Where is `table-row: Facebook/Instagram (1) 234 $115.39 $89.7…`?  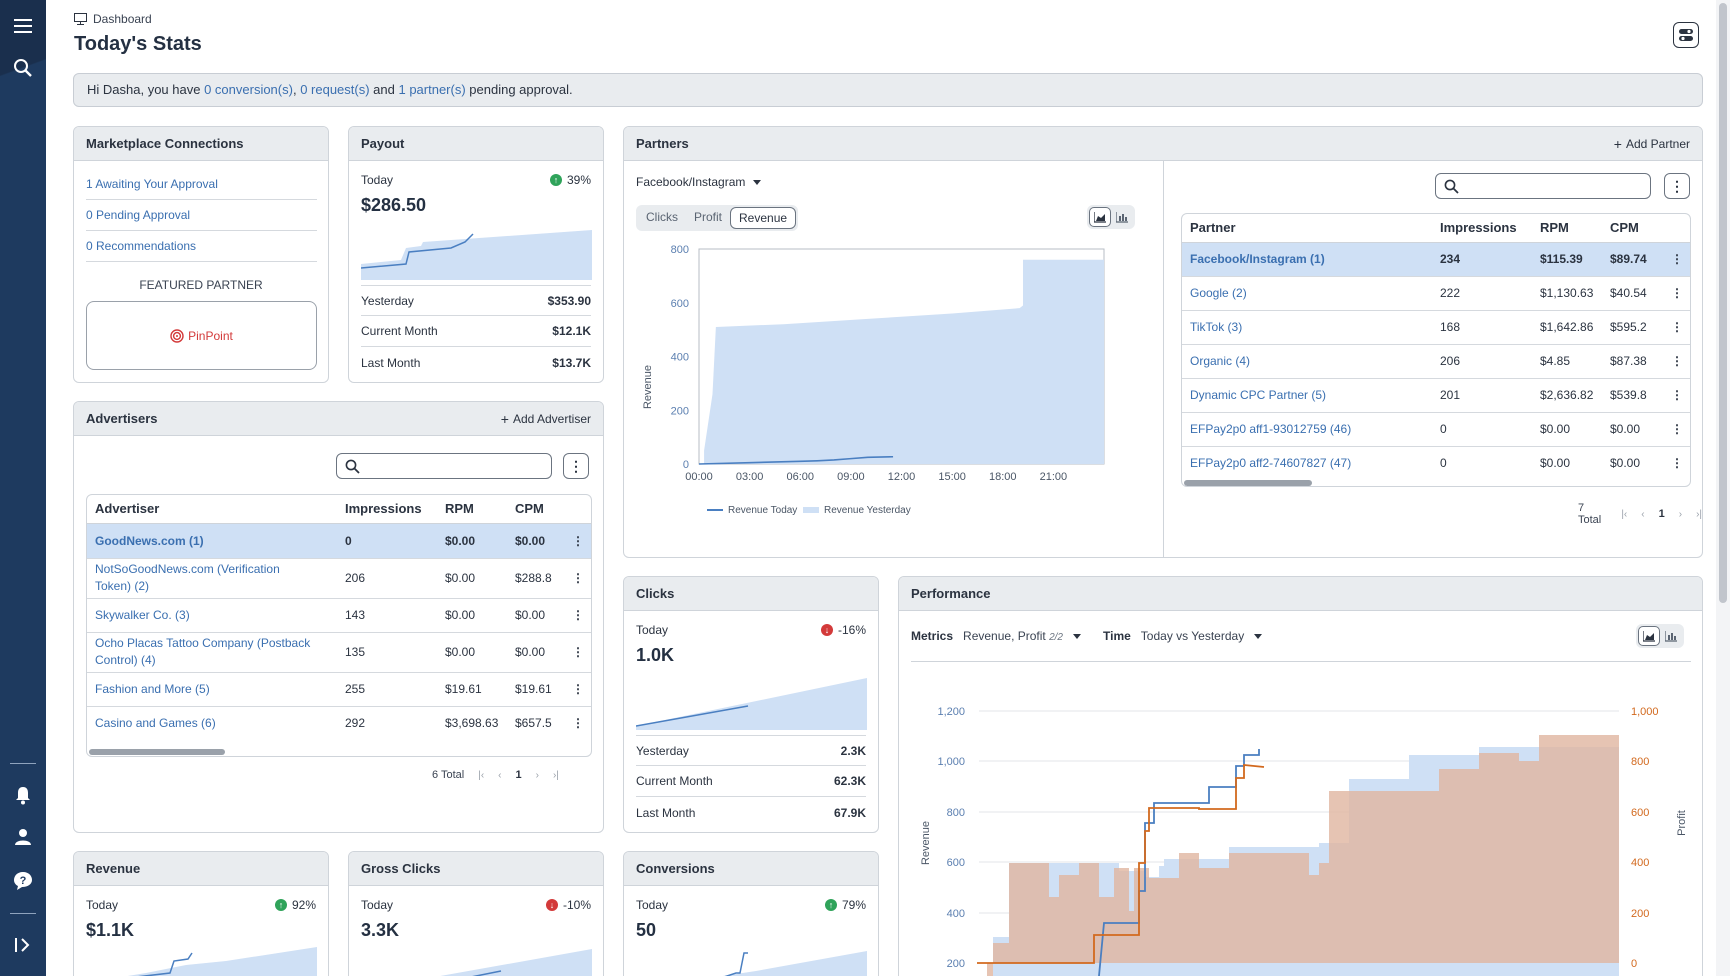
table-row: Facebook/Instagram (1) 234 $115.39 $89.7… is located at coordinates (1436, 259).